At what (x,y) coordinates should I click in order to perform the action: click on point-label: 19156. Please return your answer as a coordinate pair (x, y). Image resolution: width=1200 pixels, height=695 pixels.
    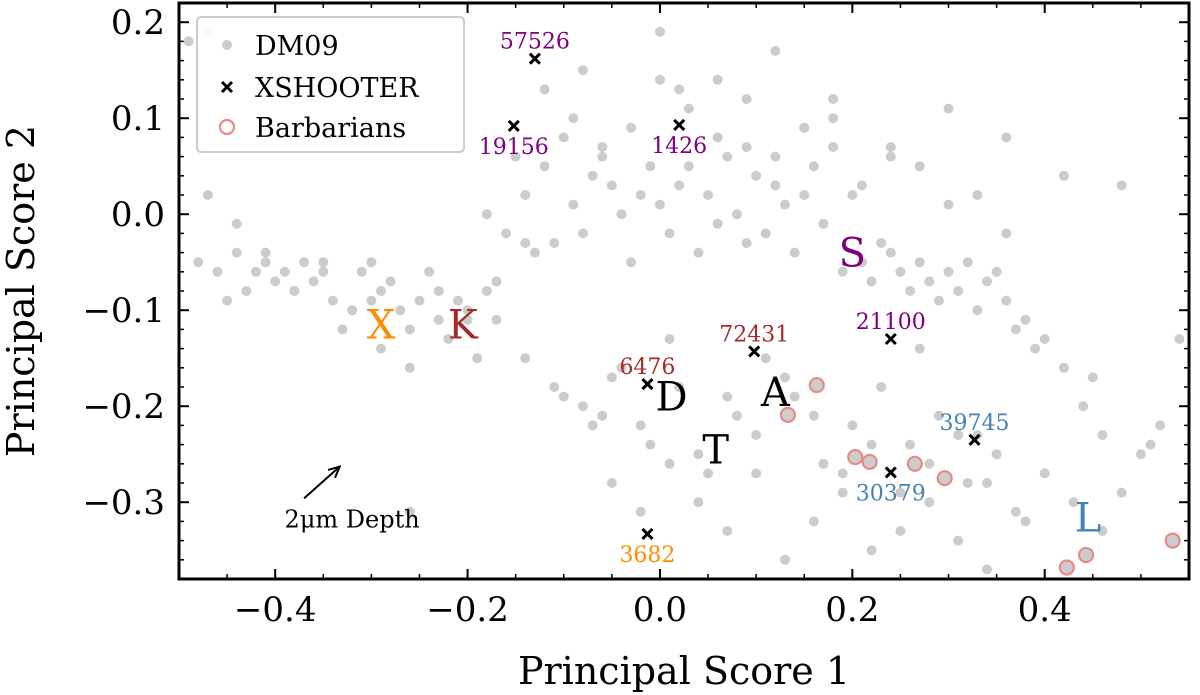
    Looking at the image, I should click on (514, 147).